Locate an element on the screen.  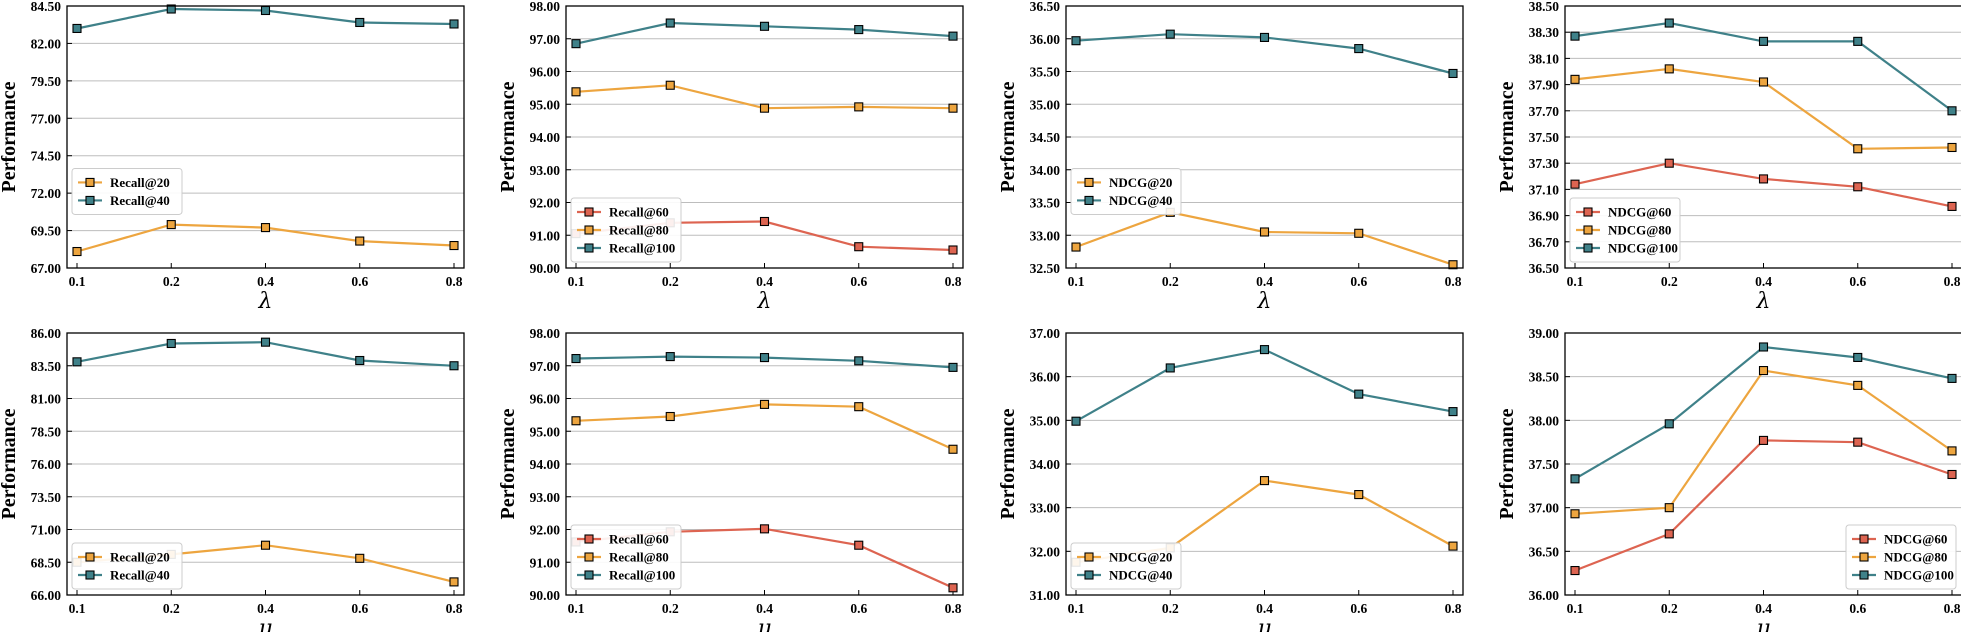
y-tick-label: 92.00 is located at coordinates (545, 530).